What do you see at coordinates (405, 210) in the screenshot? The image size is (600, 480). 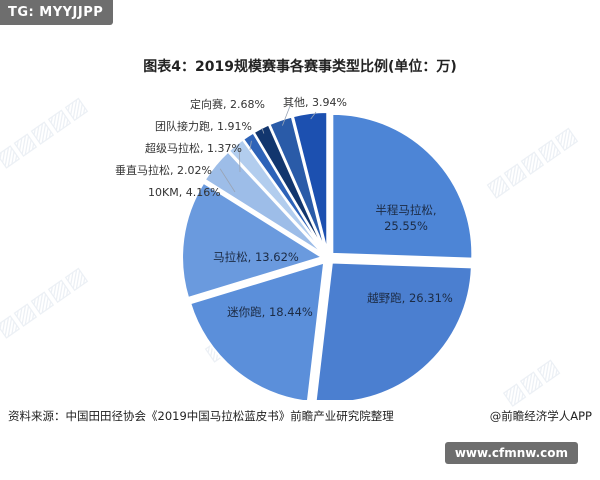 I see `slice-label: 半程马拉松,` at bounding box center [405, 210].